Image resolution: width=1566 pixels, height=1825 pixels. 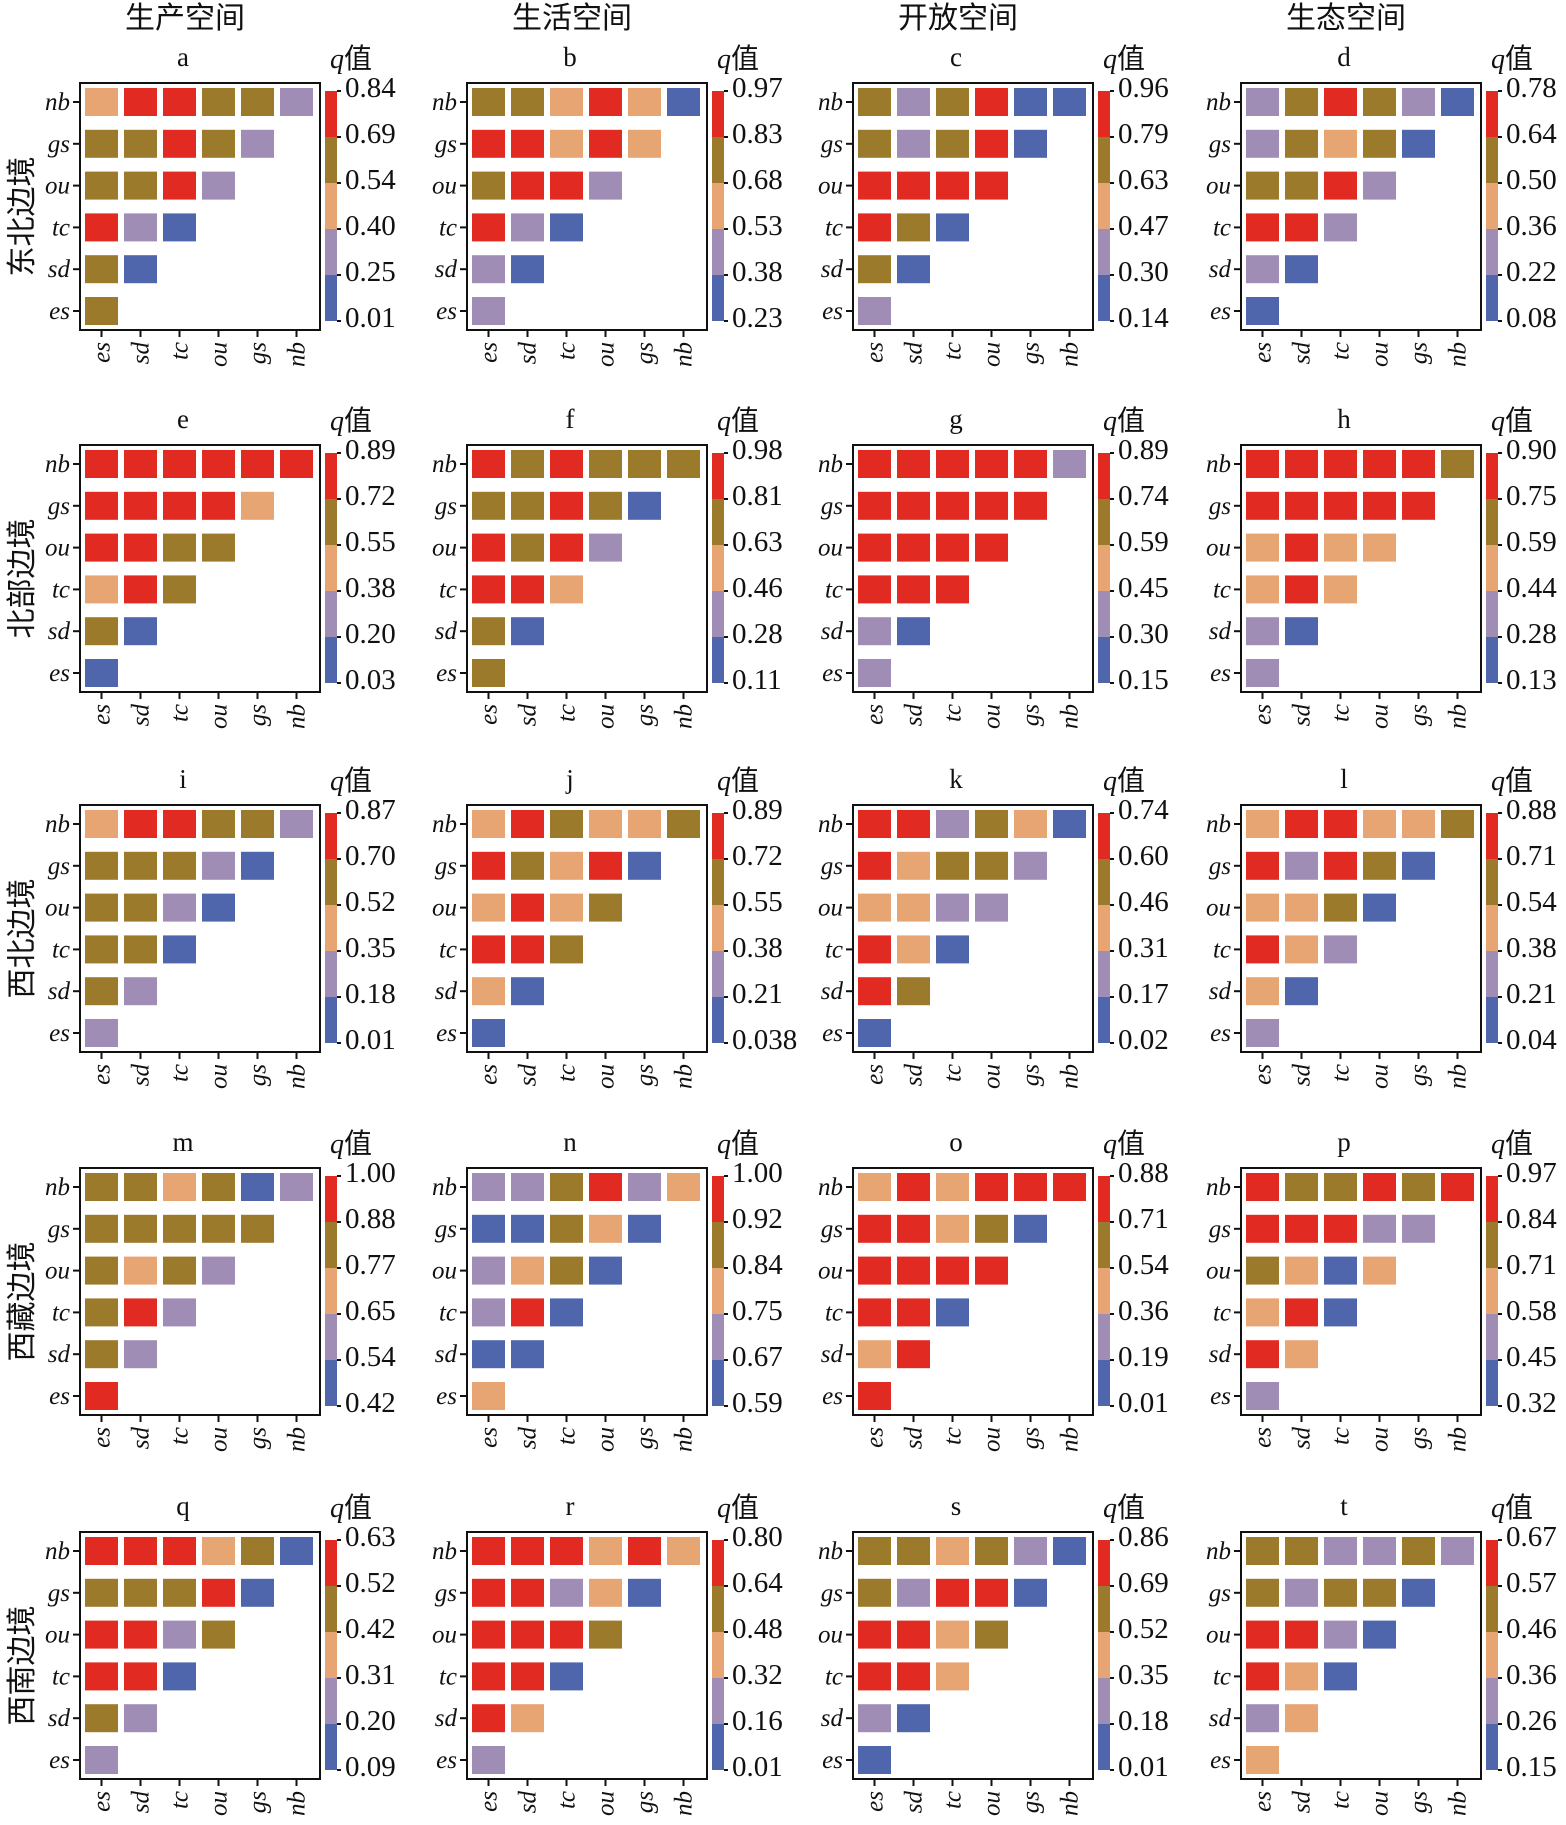 I want to click on colorbar-tick-label: 0.21, so click(x=1531, y=994).